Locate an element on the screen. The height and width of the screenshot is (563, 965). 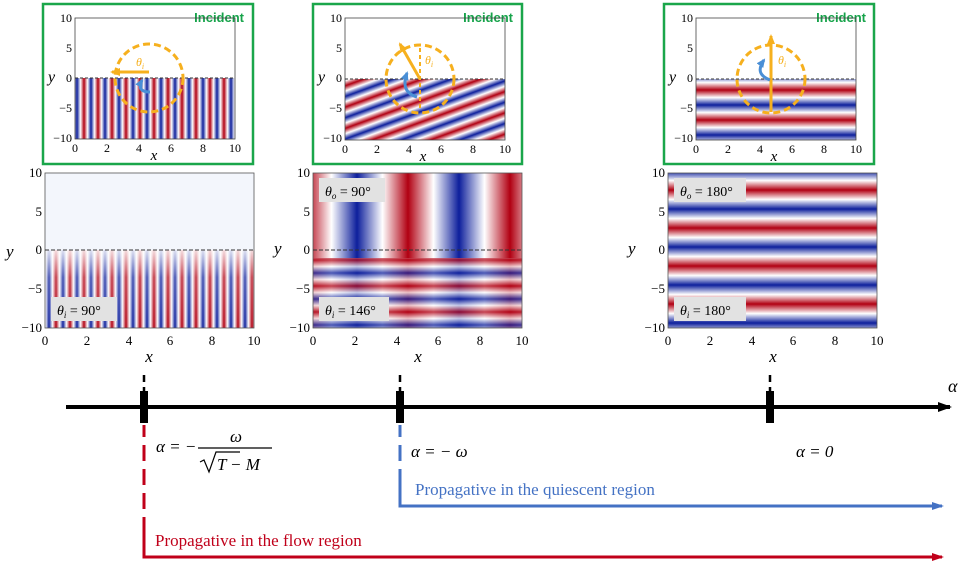
alpha-formula-3: α = 0 is located at coordinates (815, 451).